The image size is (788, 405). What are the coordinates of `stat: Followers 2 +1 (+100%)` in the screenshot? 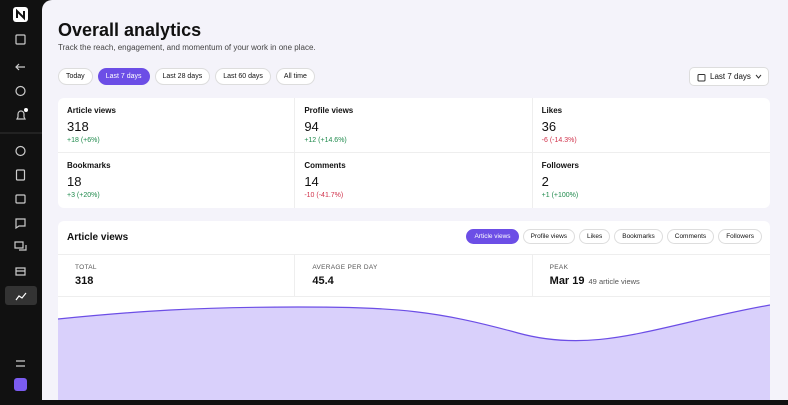 It's located at (651, 180).